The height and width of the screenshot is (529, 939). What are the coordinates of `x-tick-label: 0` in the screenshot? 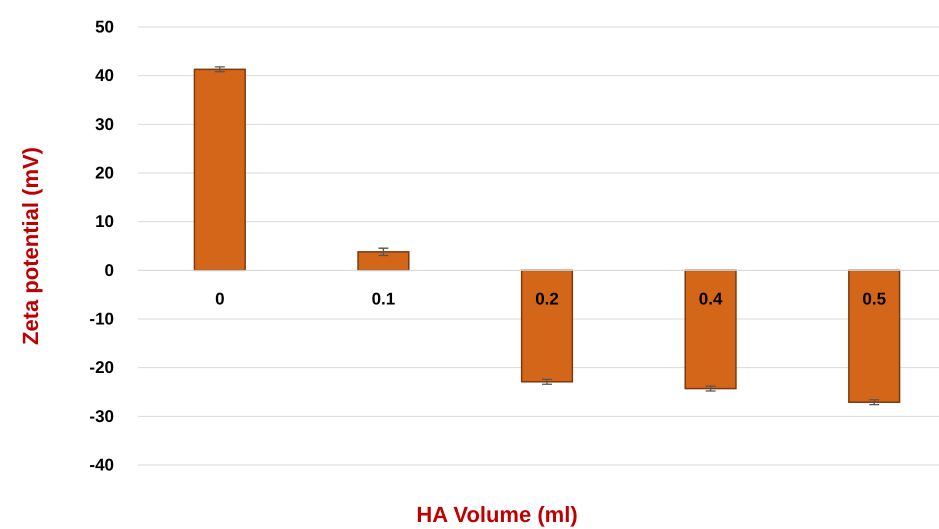 It's located at (220, 298).